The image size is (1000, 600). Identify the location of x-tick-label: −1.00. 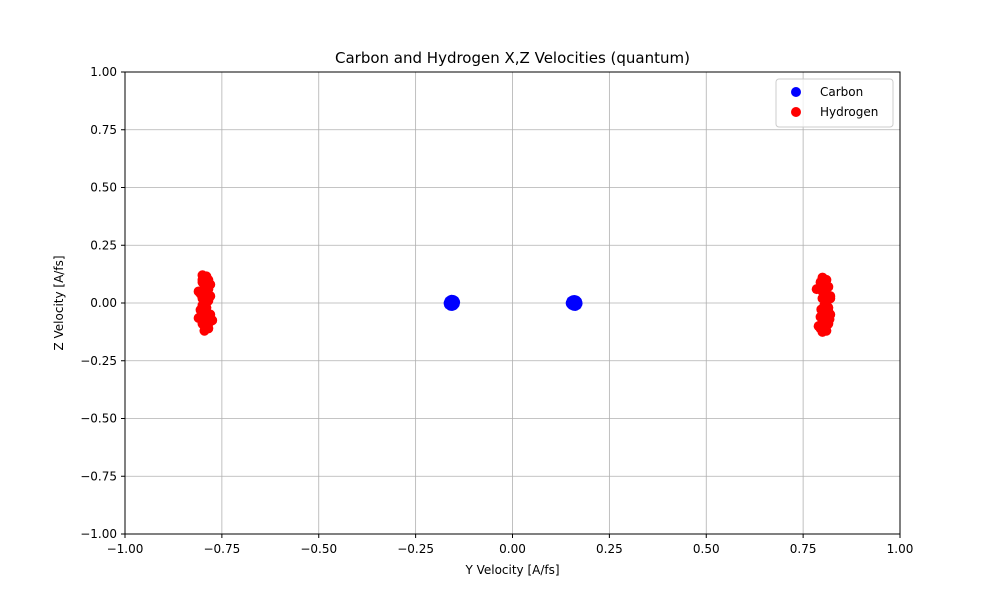
(125, 549).